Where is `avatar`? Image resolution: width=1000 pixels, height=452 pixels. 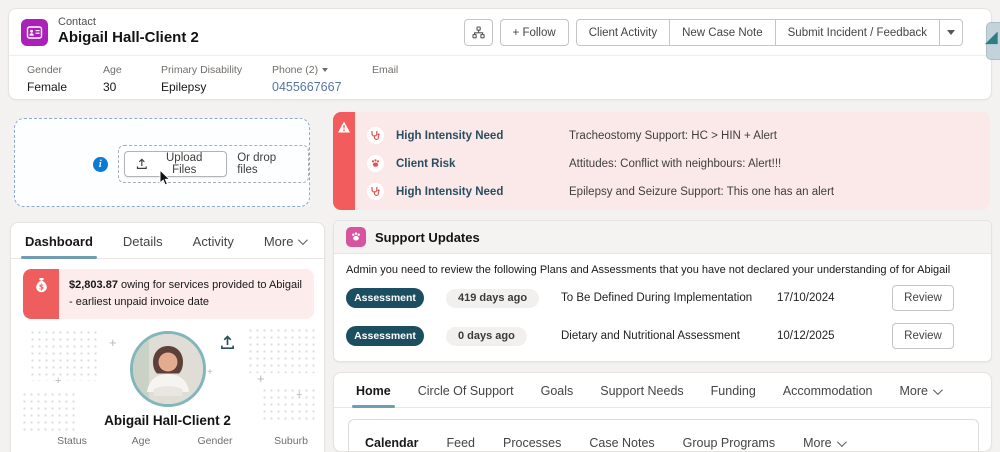
avatar is located at coordinates (168, 369).